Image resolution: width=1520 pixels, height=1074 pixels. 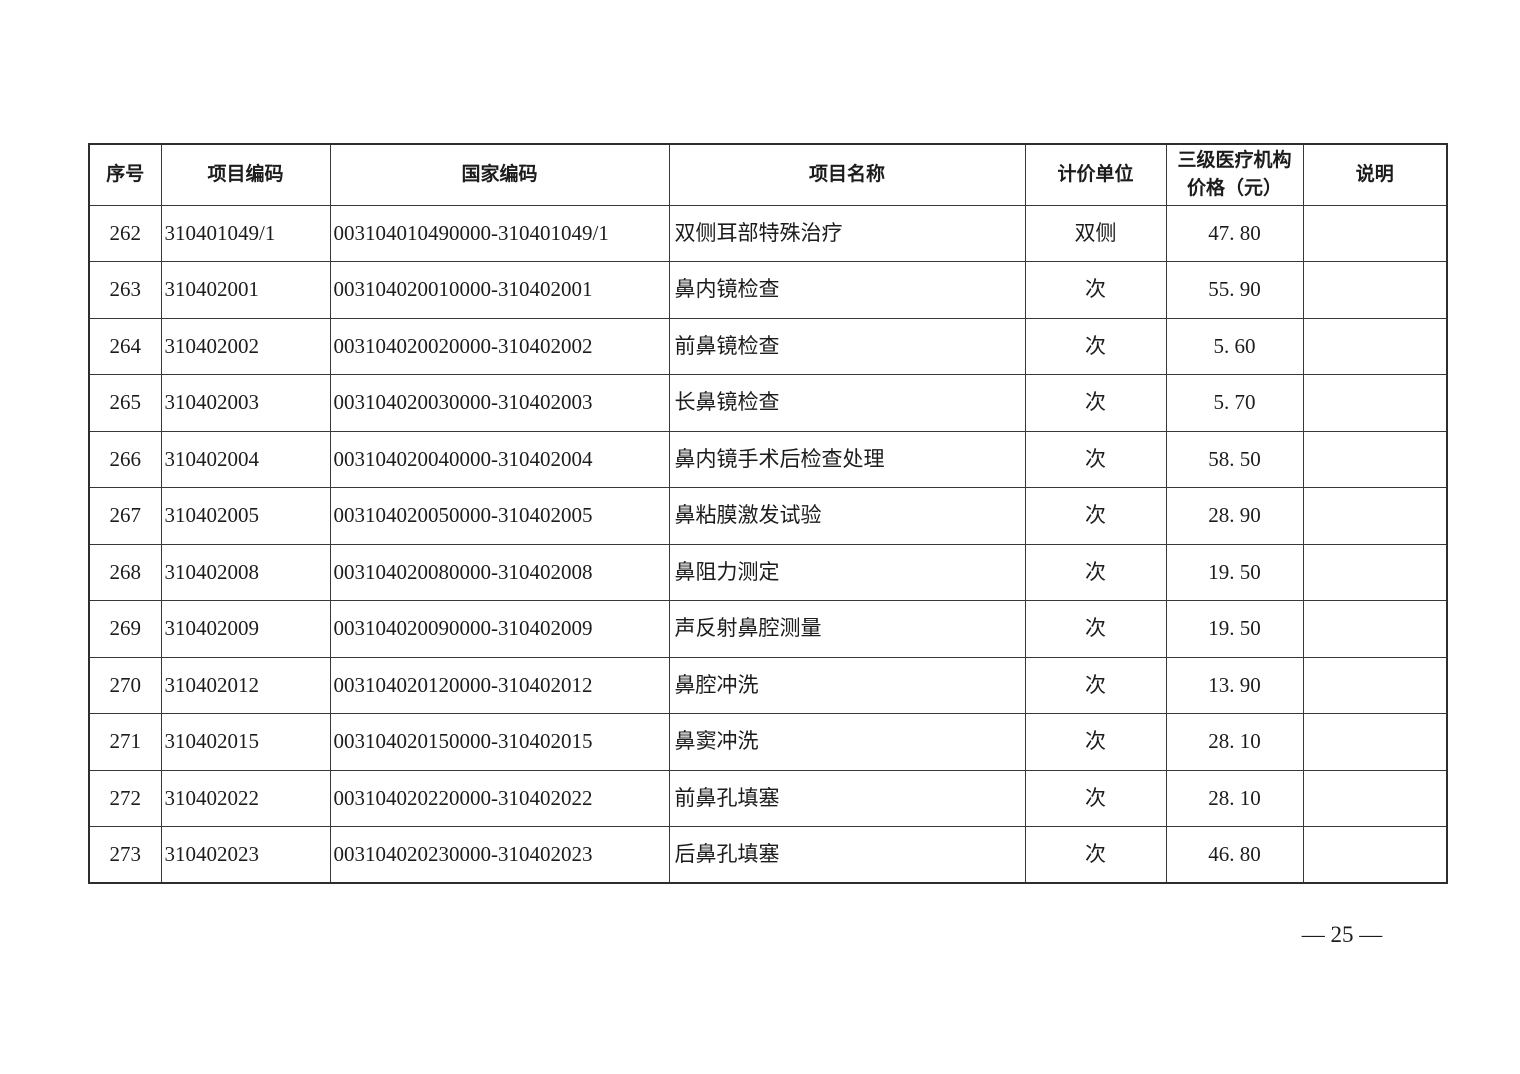 I want to click on col-header-note: 说明, so click(x=1375, y=174).